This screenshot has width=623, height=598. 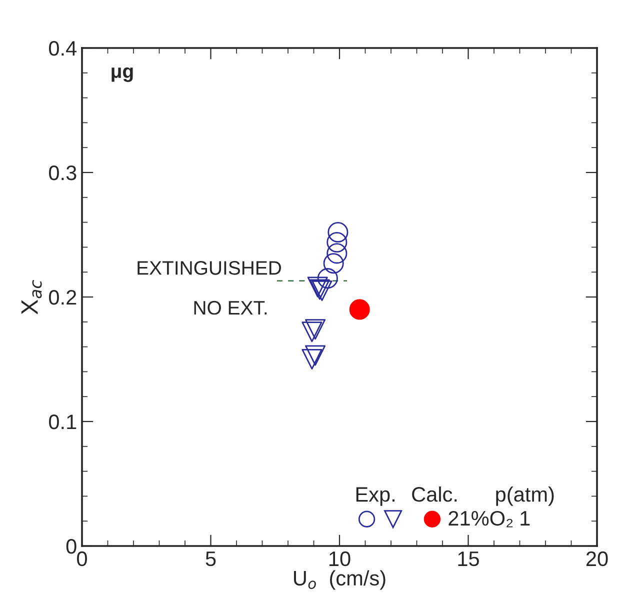 I want to click on annotation: 21%O₂, so click(x=480, y=519).